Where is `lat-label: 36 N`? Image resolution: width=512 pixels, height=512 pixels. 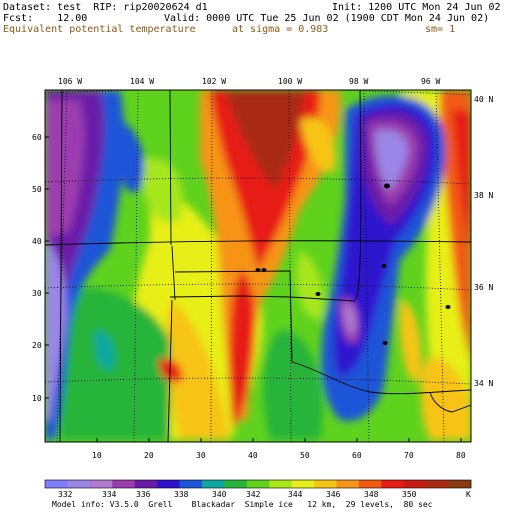 lat-label: 36 N is located at coordinates (483, 287).